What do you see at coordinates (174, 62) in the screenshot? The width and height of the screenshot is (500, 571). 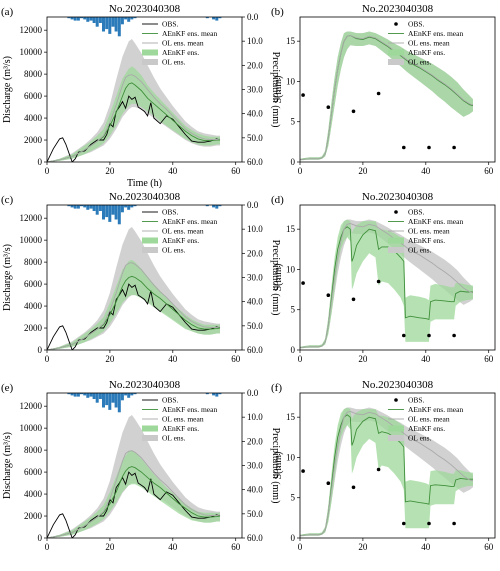 I see `legend-label: OL ens.` at bounding box center [174, 62].